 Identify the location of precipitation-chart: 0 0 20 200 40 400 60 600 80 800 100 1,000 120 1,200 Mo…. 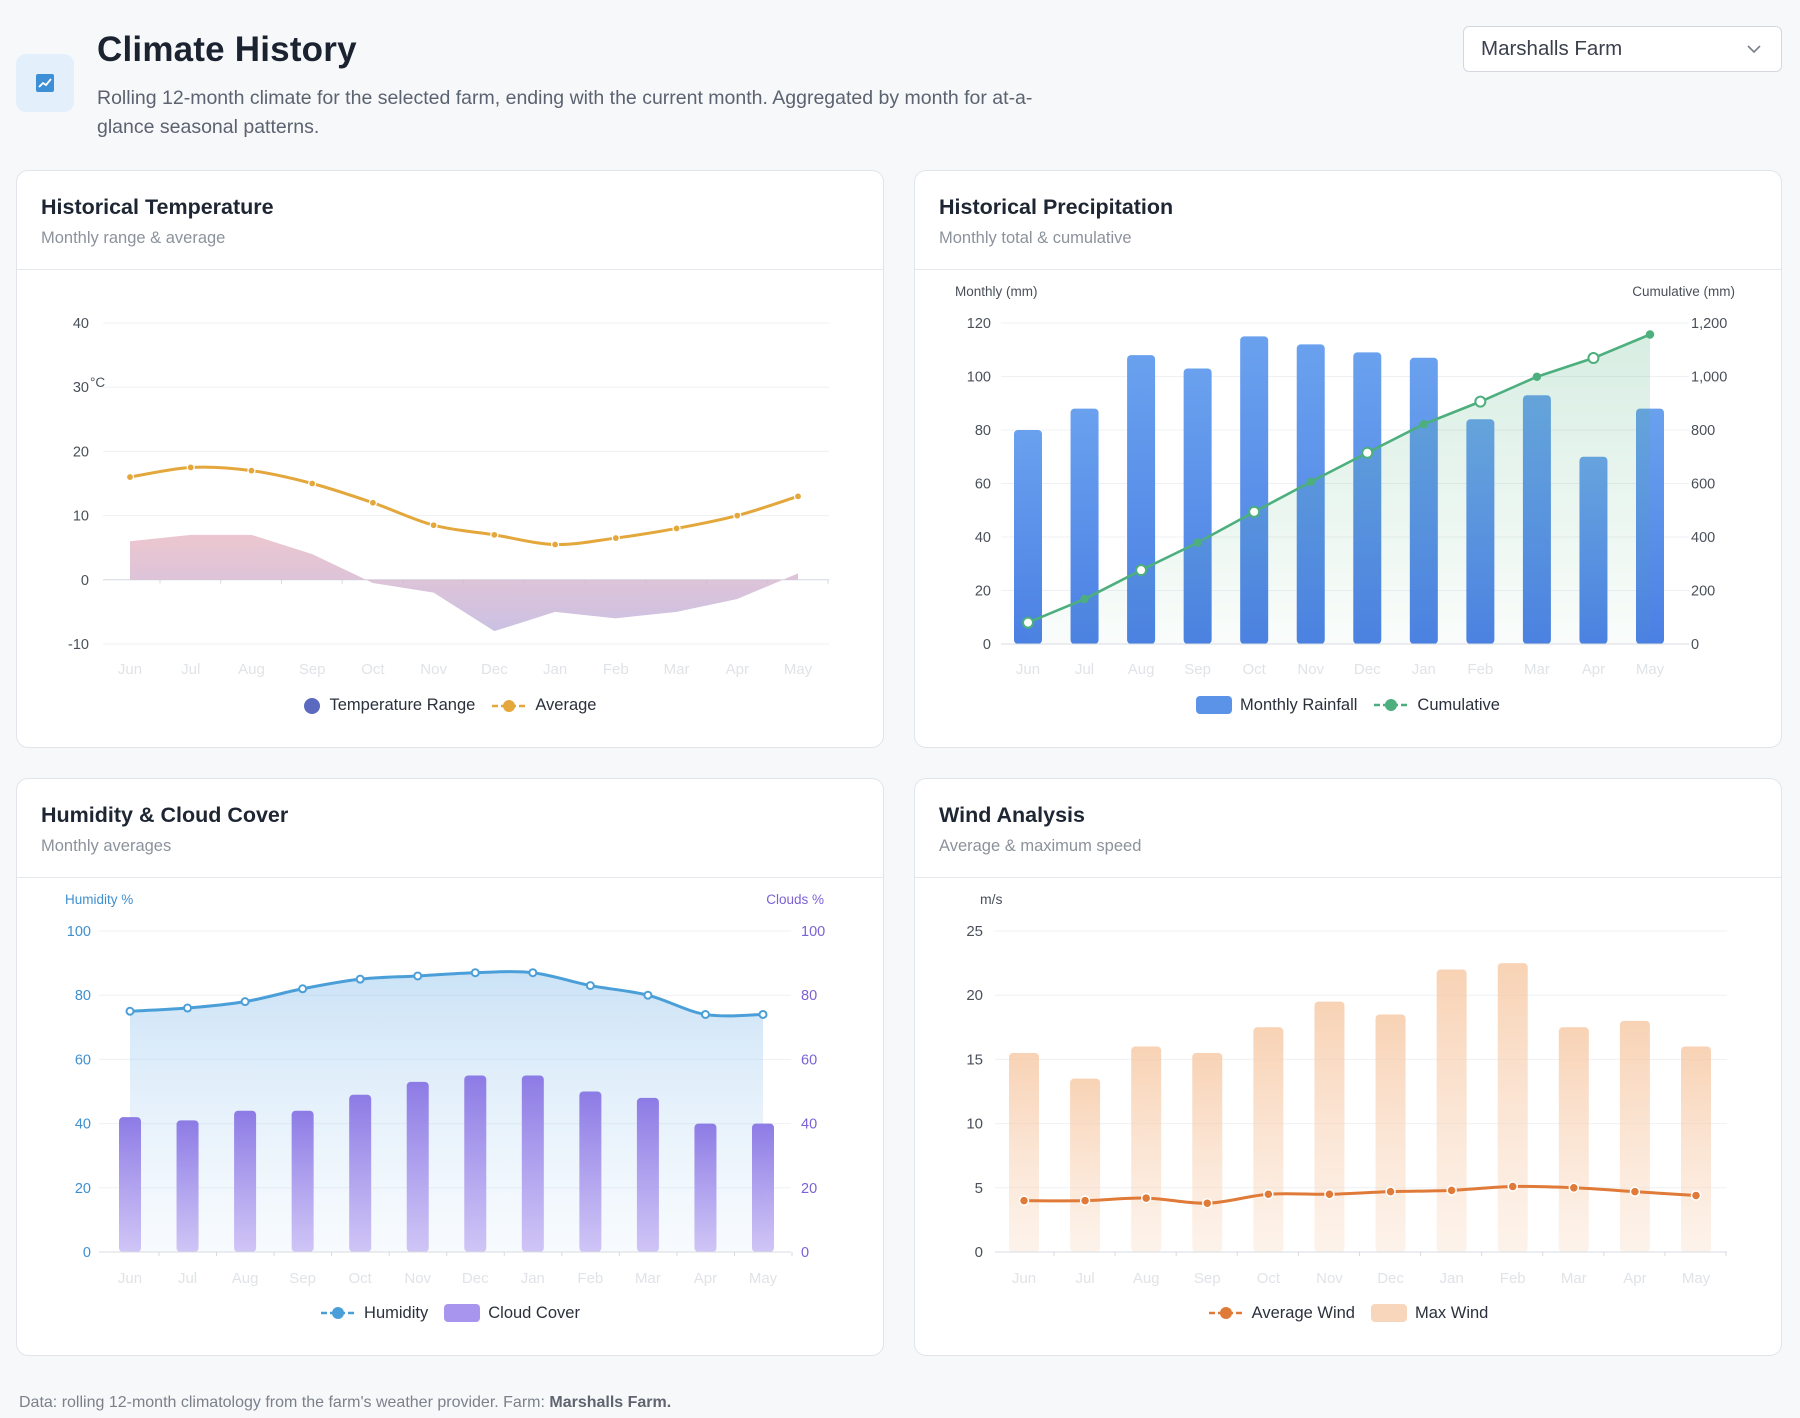
(1345, 481).